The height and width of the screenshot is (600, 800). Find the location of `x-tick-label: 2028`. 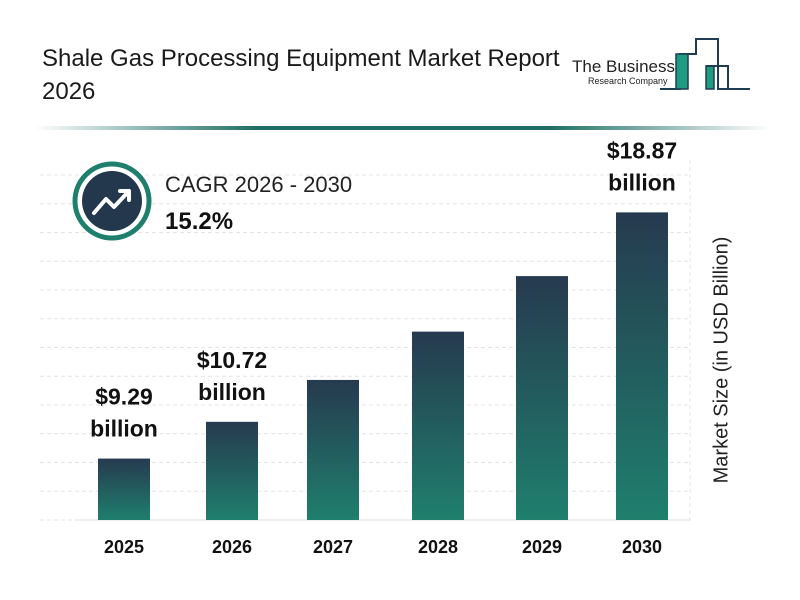

x-tick-label: 2028 is located at coordinates (438, 547).